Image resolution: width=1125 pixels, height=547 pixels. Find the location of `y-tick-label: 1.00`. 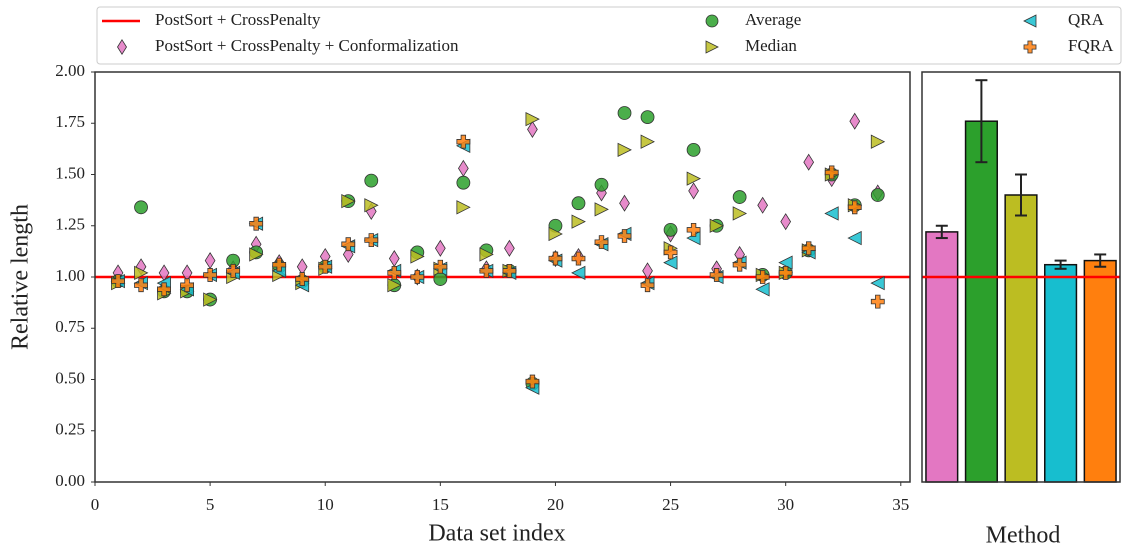

y-tick-label: 1.00 is located at coordinates (70, 275).